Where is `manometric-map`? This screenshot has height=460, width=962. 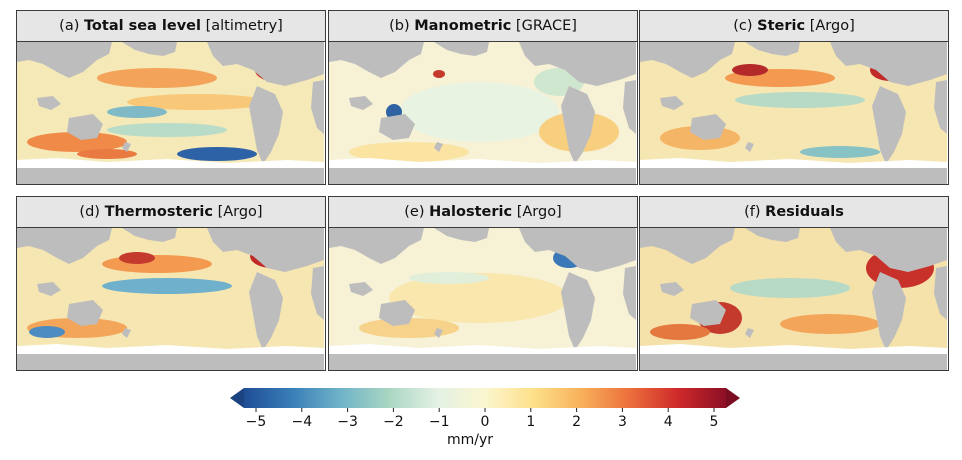
manometric-map is located at coordinates (482, 113).